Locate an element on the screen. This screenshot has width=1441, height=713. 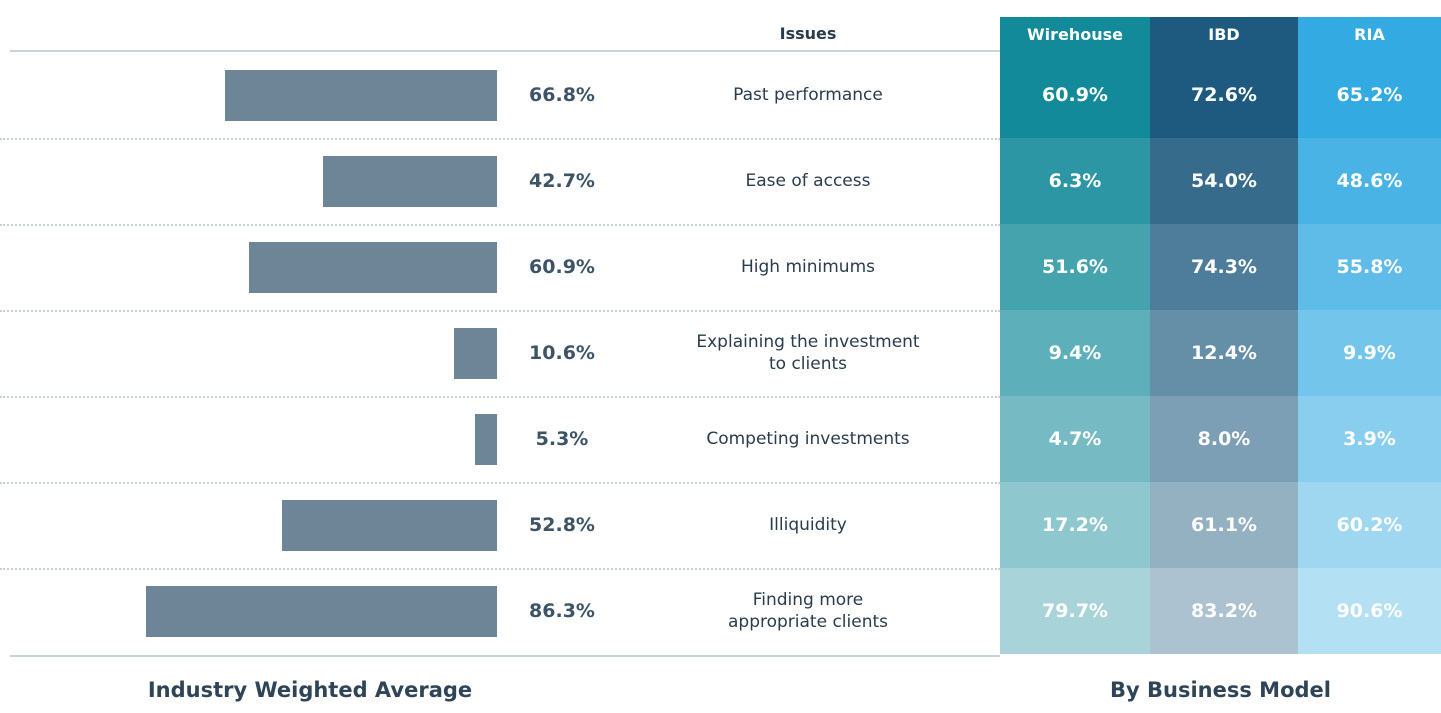
value-label: 86.3% is located at coordinates (562, 611).